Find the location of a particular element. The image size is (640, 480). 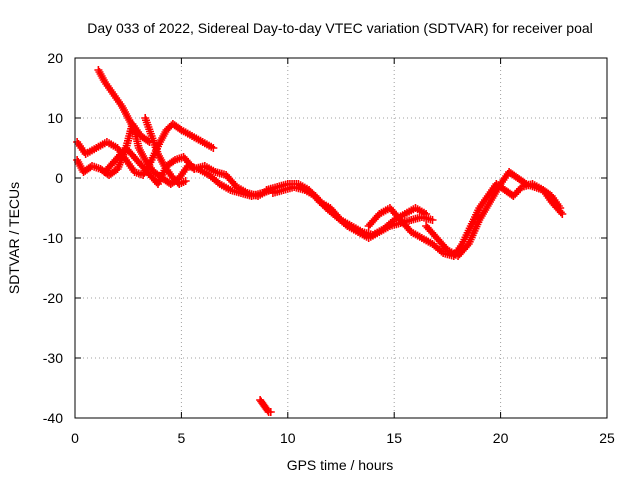

series-track-G is located at coordinates (352, 212).